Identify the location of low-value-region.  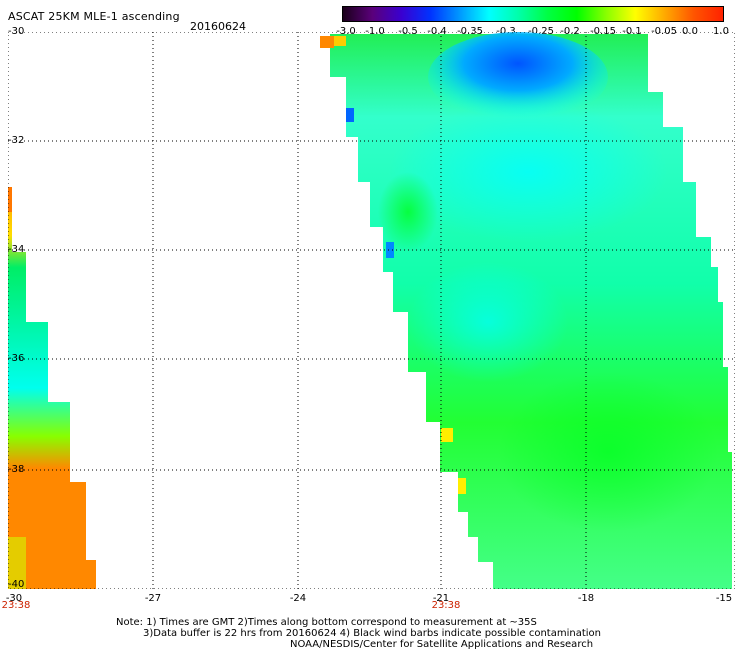
(518, 77).